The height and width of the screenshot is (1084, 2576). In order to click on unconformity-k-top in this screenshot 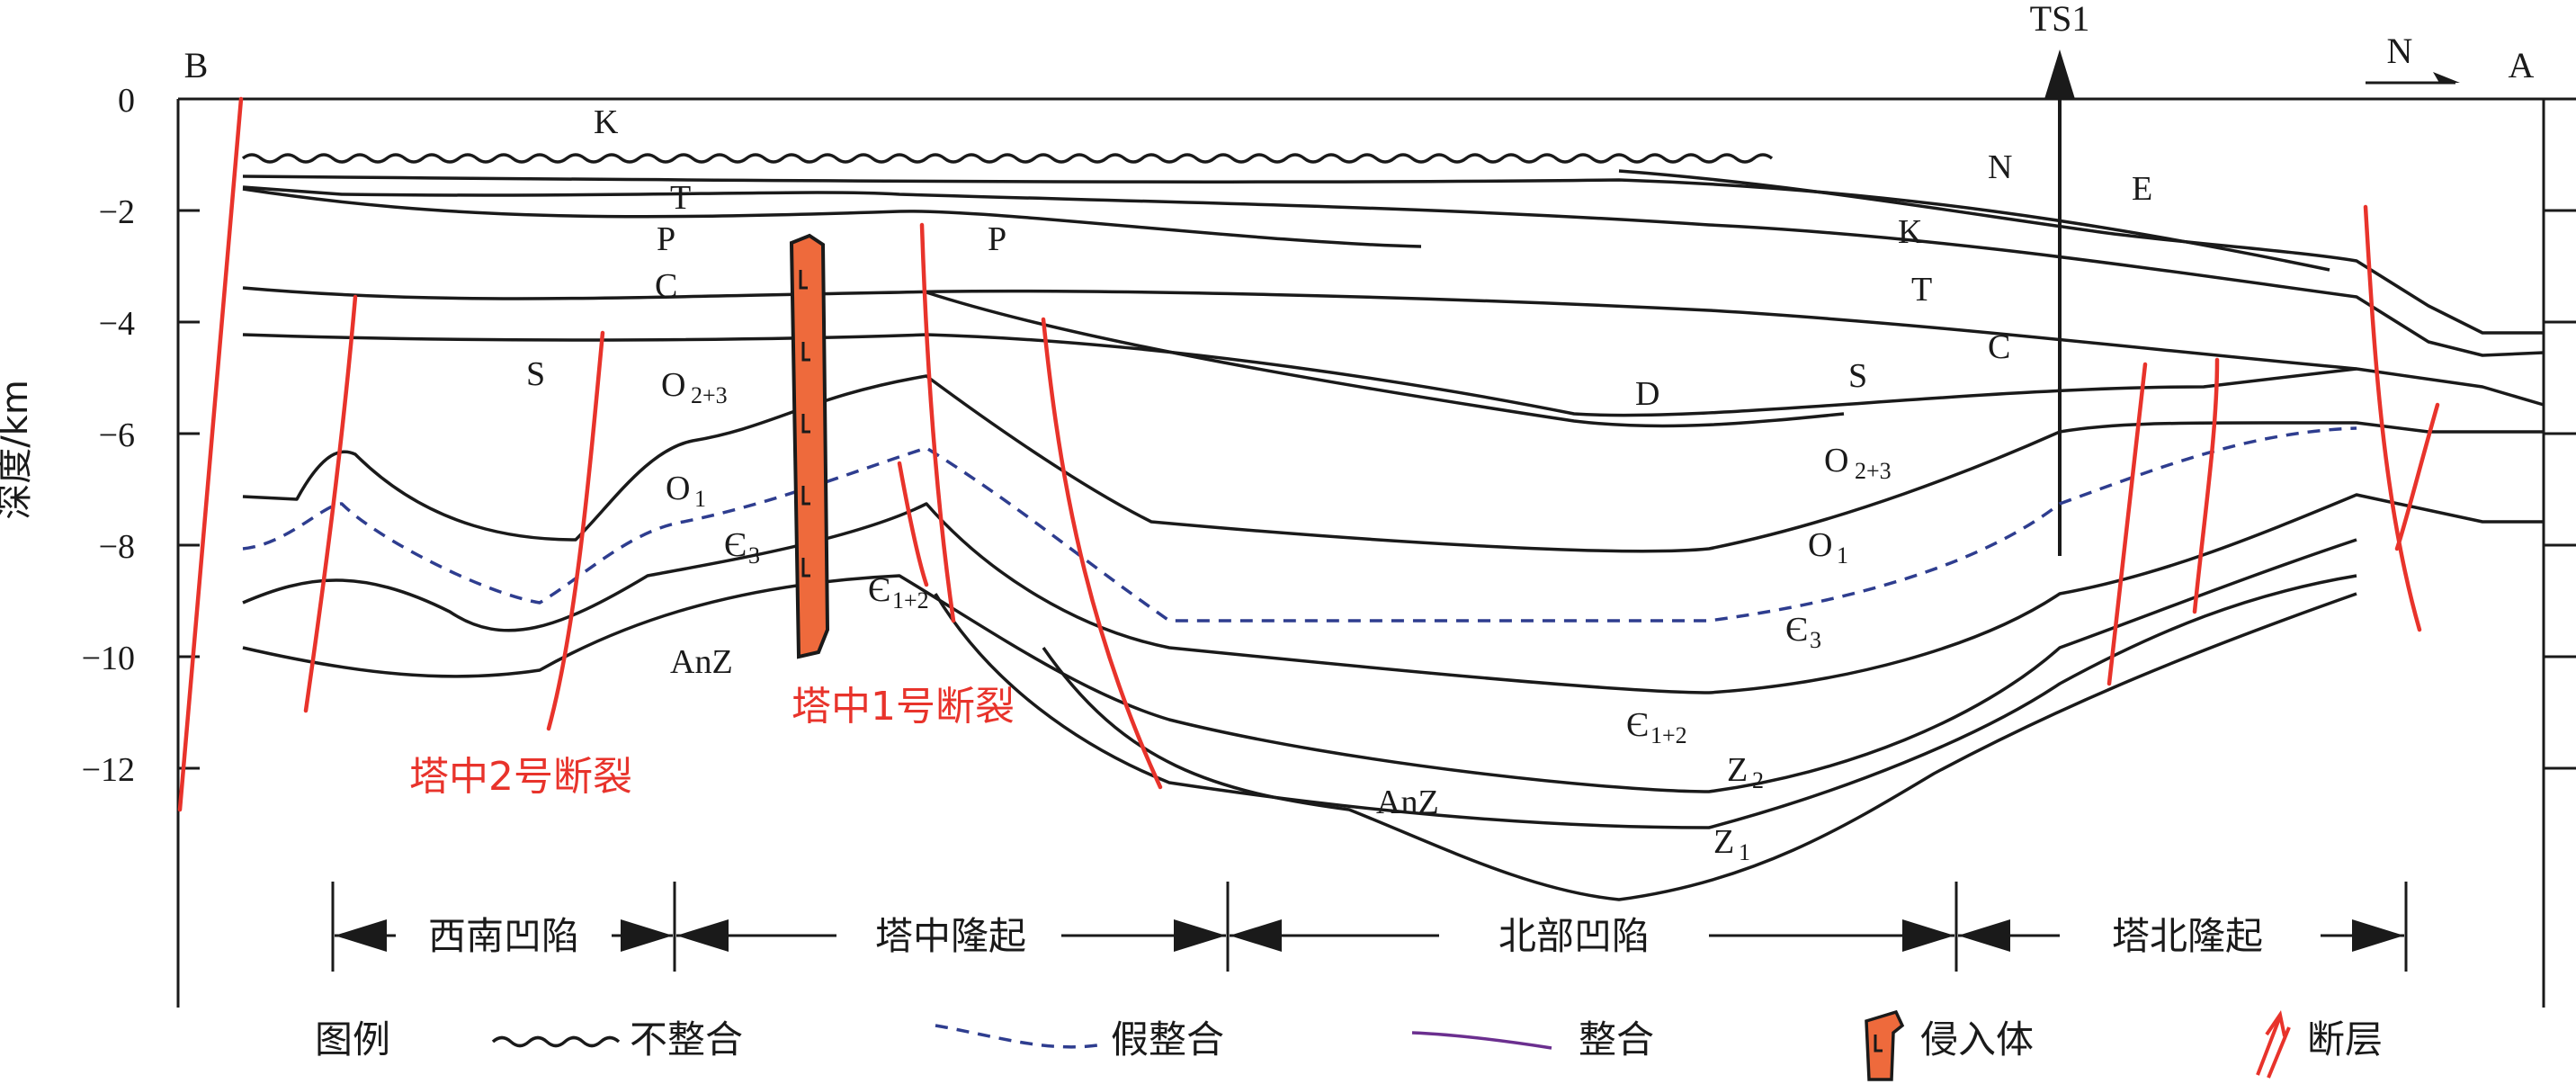, I will do `click(1008, 158)`.